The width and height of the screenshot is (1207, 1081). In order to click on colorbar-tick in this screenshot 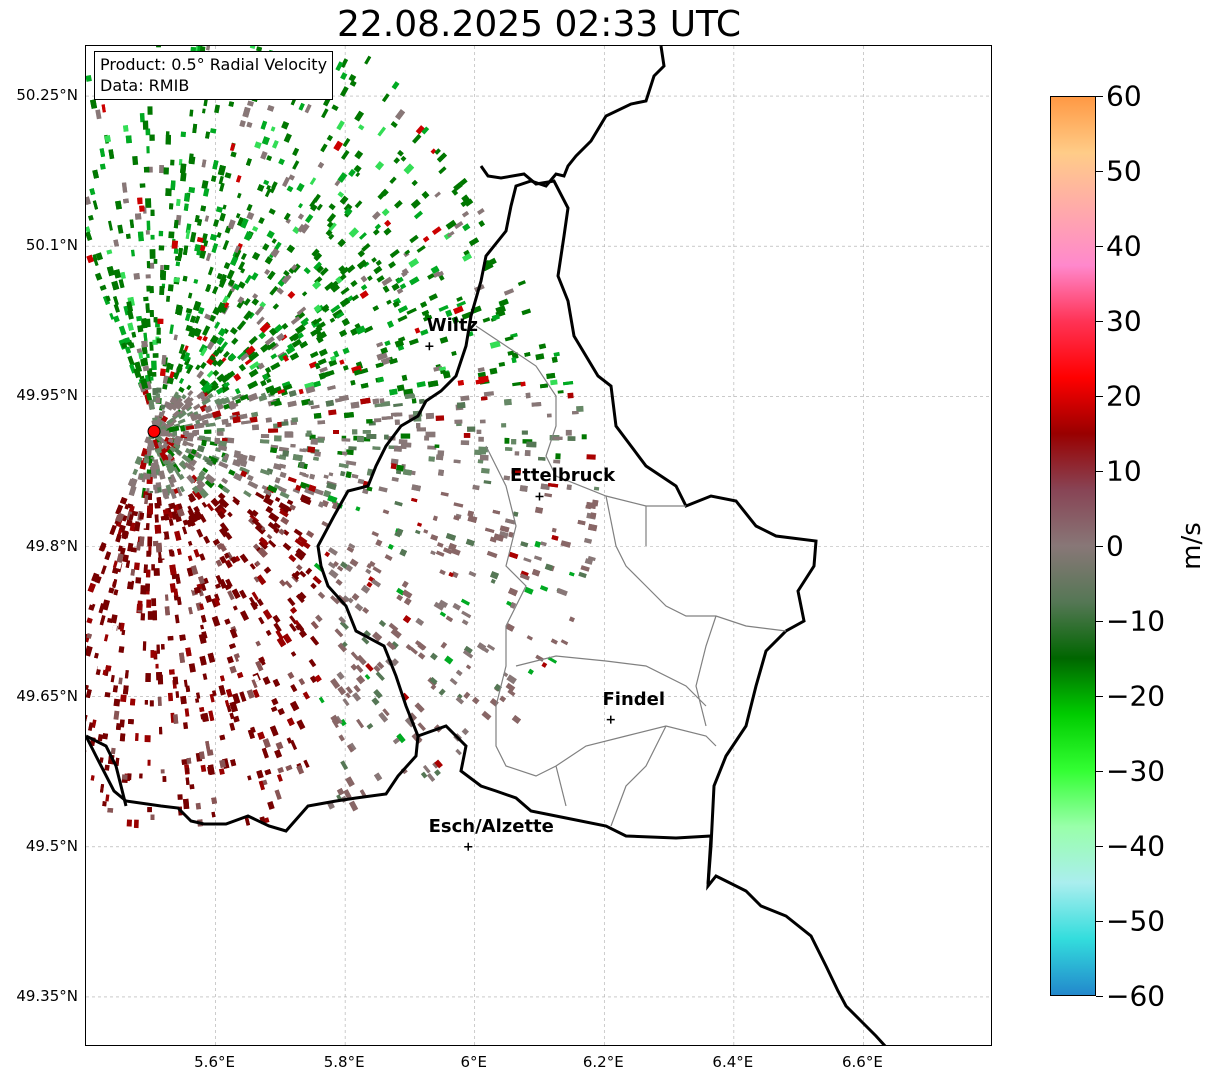, I will do `click(1099, 96)`.